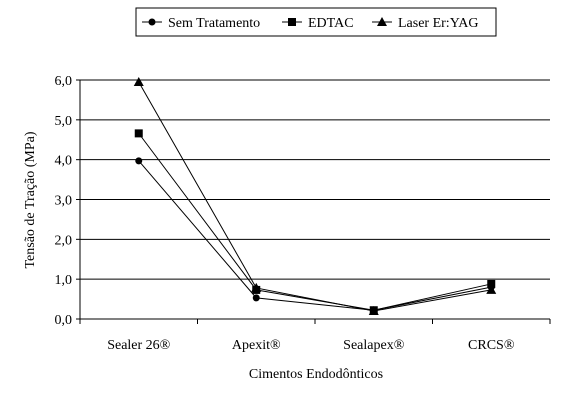 The width and height of the screenshot is (566, 408). I want to click on x-tick-label: CRCS®, so click(491, 345).